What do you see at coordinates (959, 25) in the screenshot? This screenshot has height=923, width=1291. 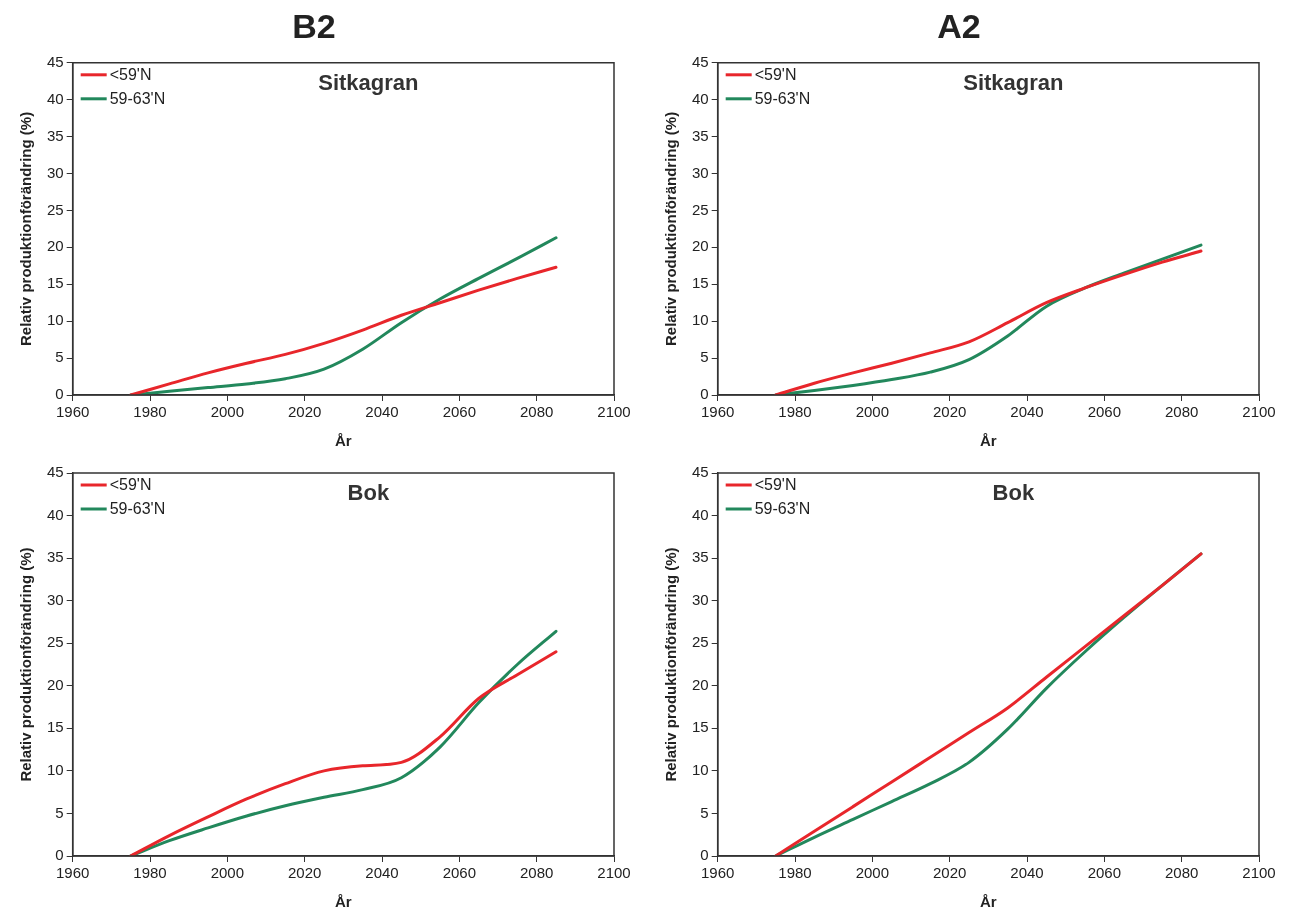 I see `chart-title: A2` at bounding box center [959, 25].